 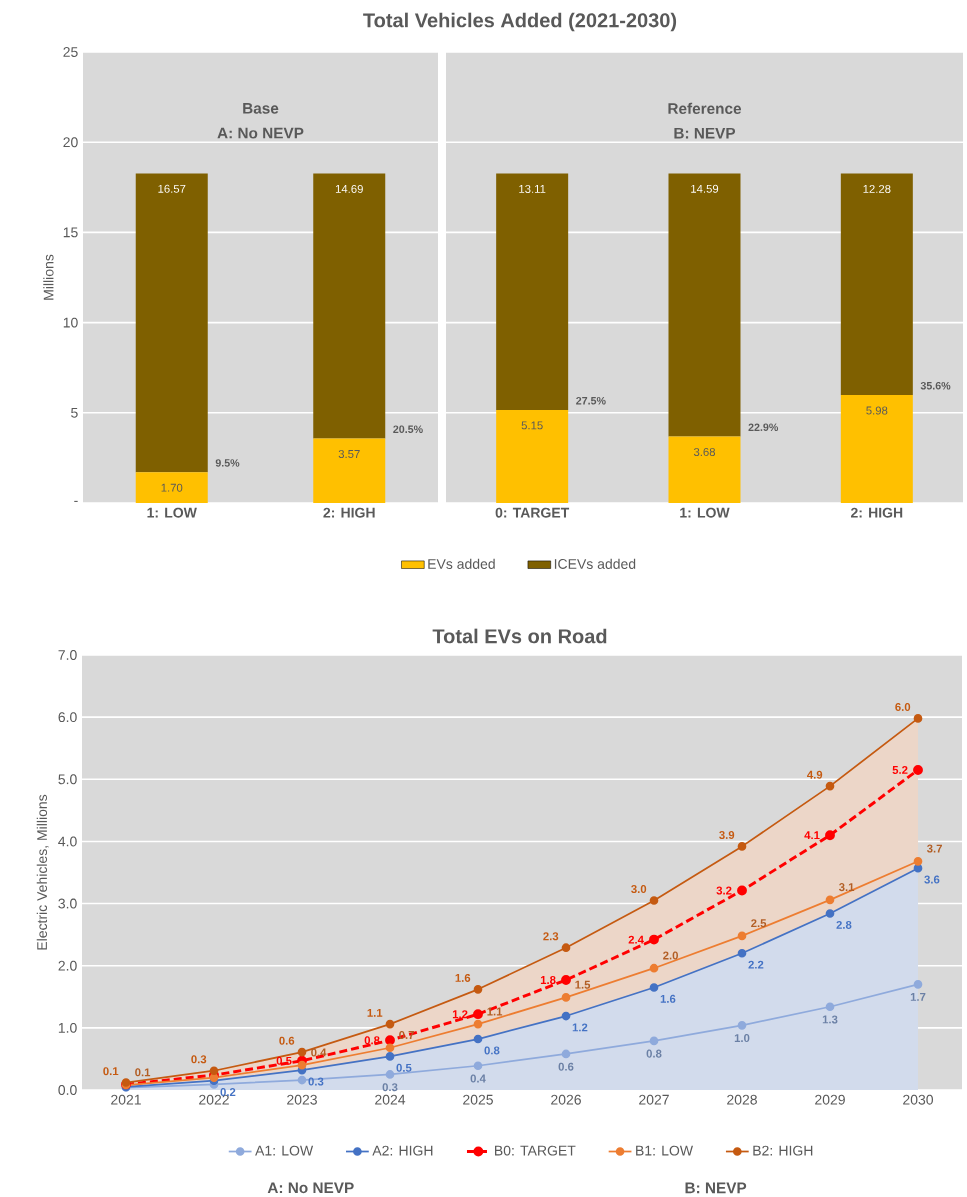 I want to click on y-tick-label: 20, so click(x=70, y=142).